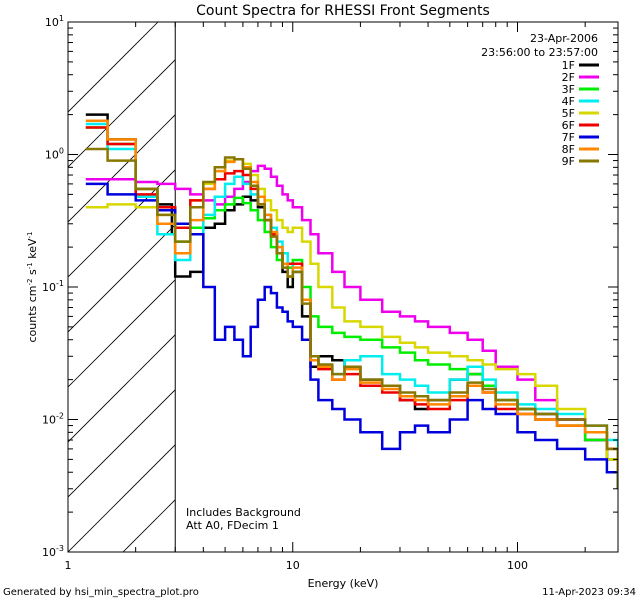  What do you see at coordinates (564, 38) in the screenshot?
I see `date-label: 23-Apr-2006` at bounding box center [564, 38].